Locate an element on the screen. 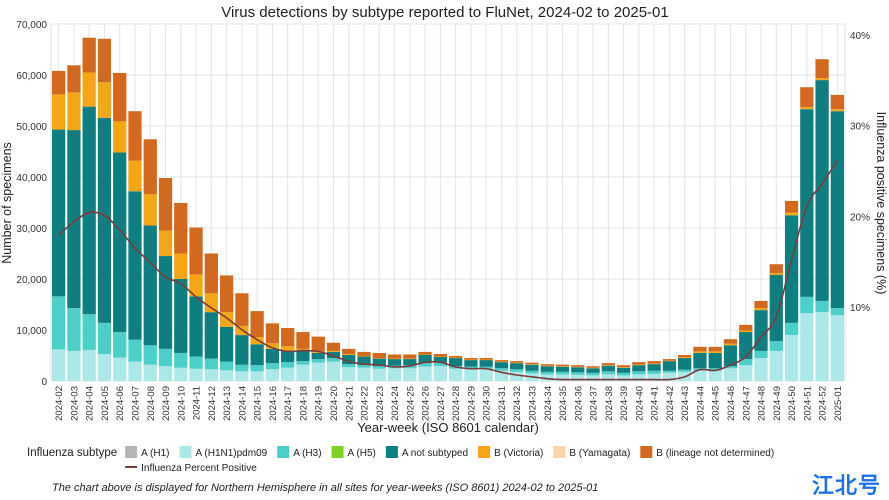 This screenshot has height=500, width=889. x-tick-label: 2024-36 is located at coordinates (578, 403).